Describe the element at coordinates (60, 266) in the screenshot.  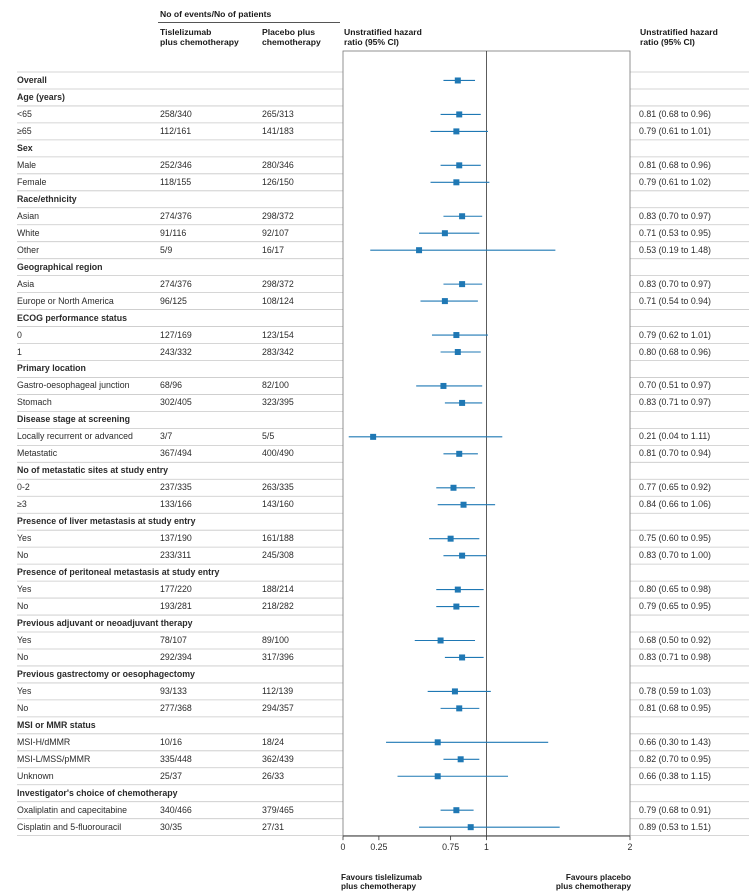
I see `group-label: Geographical region` at that location.